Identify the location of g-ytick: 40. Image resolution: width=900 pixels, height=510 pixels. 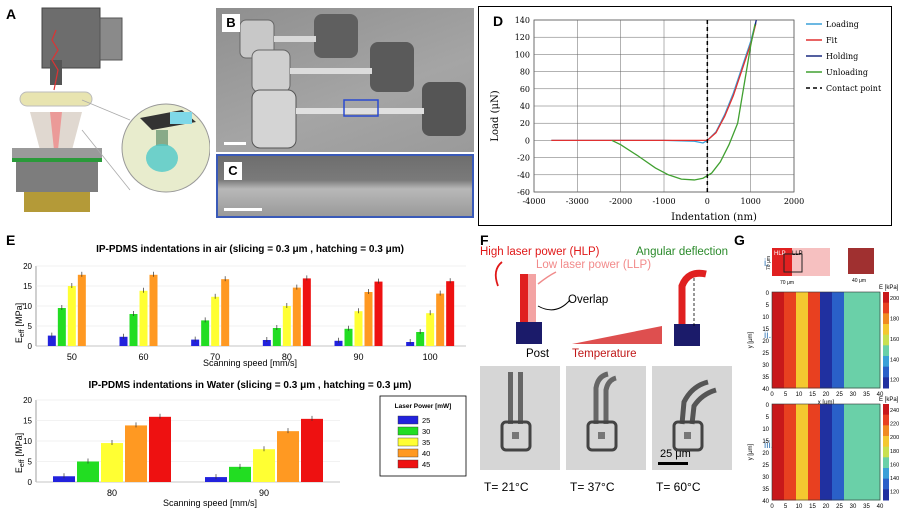
(765, 390).